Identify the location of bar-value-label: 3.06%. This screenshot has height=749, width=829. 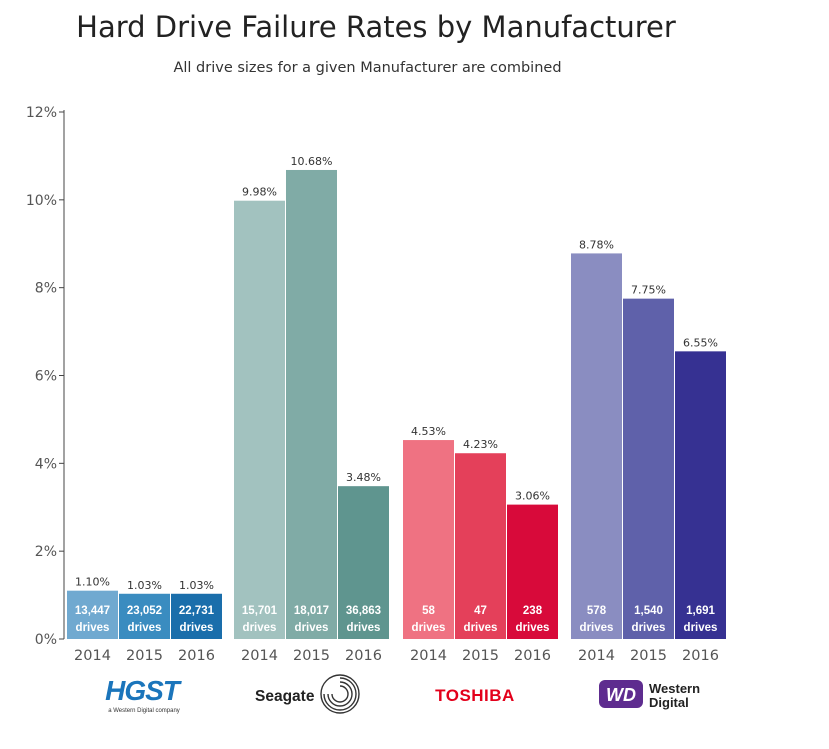
(532, 496).